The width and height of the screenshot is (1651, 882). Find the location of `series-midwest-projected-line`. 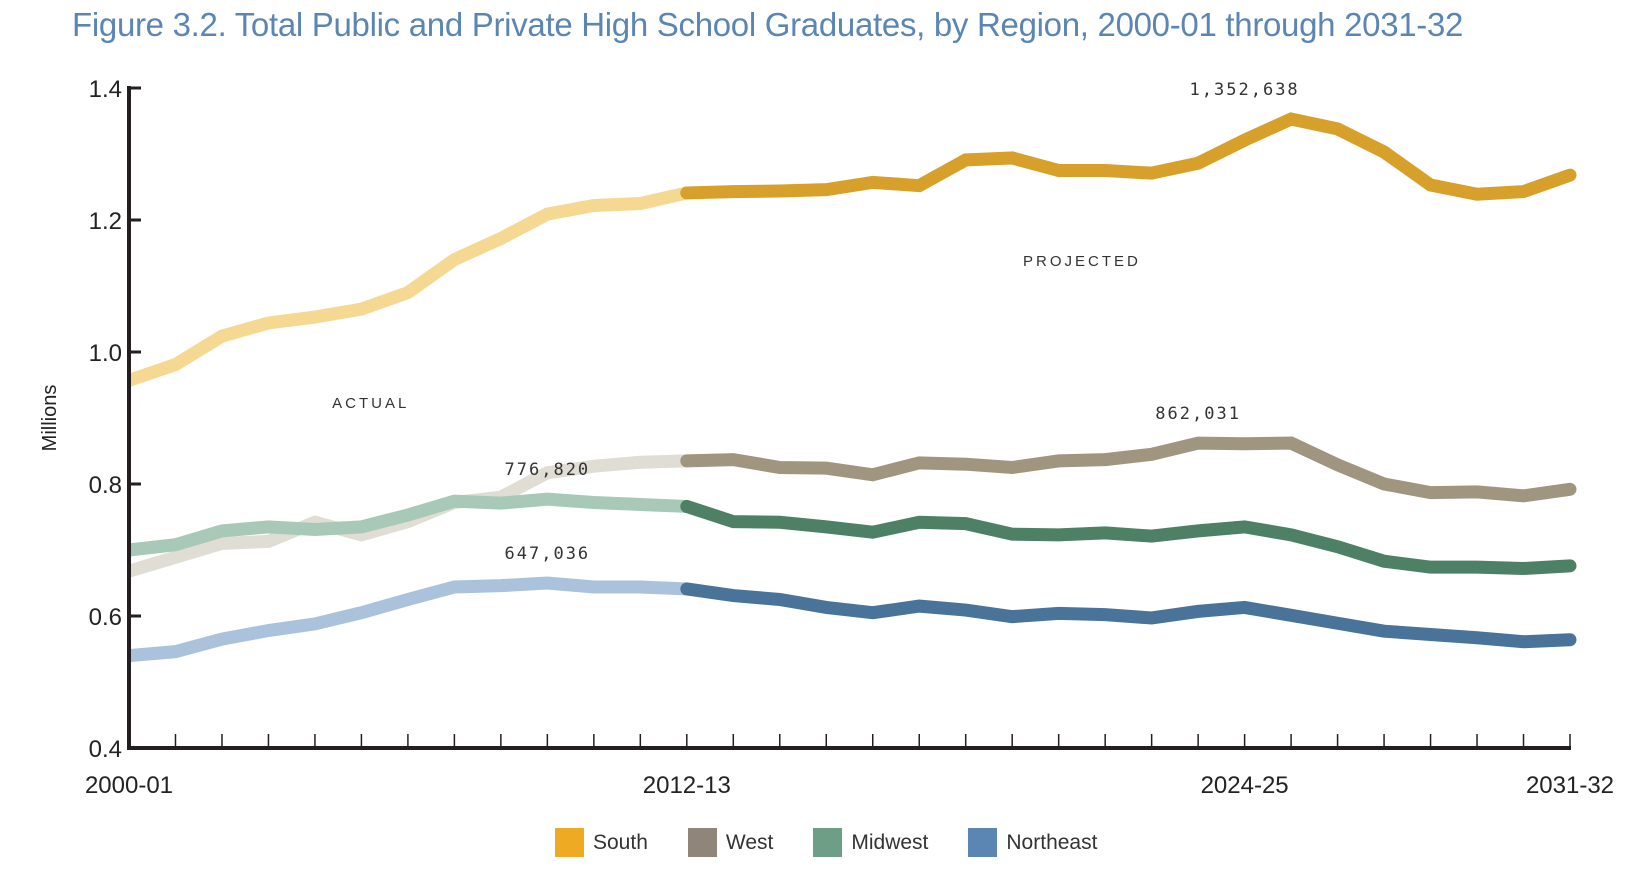

series-midwest-projected-line is located at coordinates (1128, 537).